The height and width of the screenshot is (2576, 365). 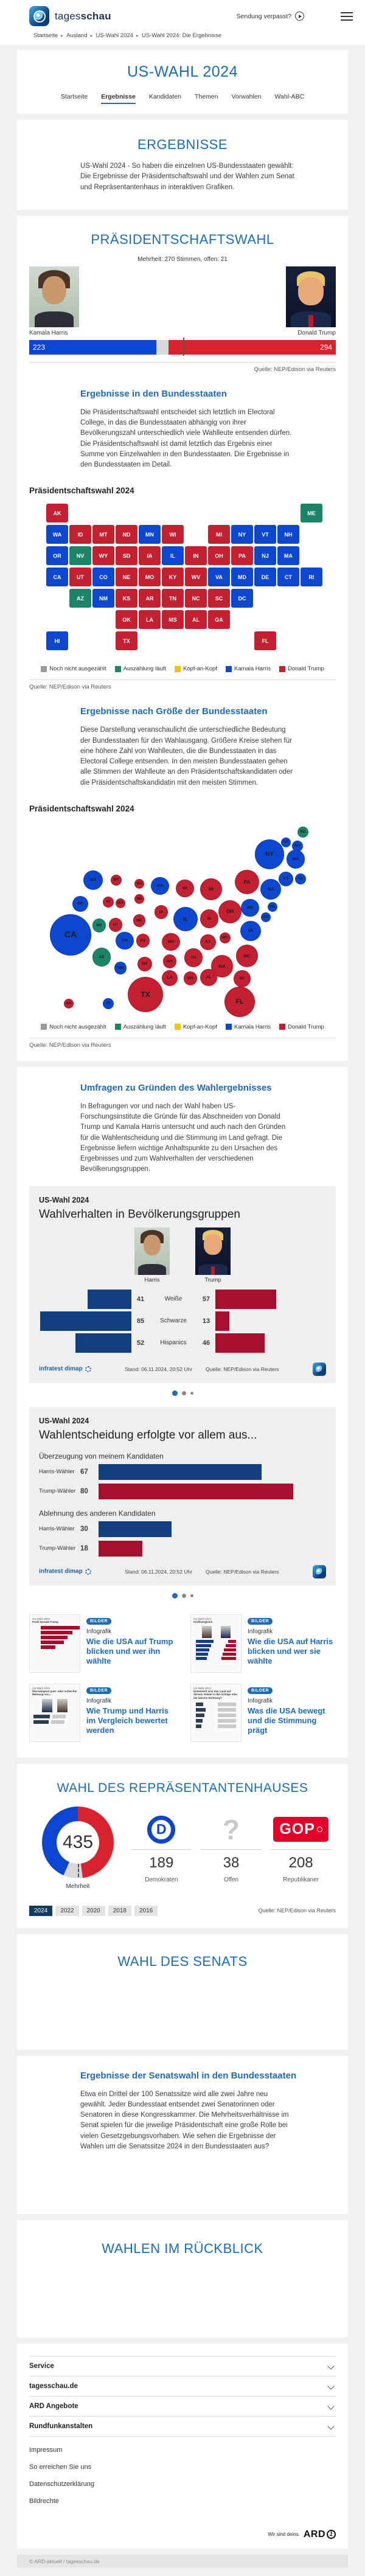 What do you see at coordinates (74, 96) in the screenshot?
I see `tab-startseite: Startseite` at bounding box center [74, 96].